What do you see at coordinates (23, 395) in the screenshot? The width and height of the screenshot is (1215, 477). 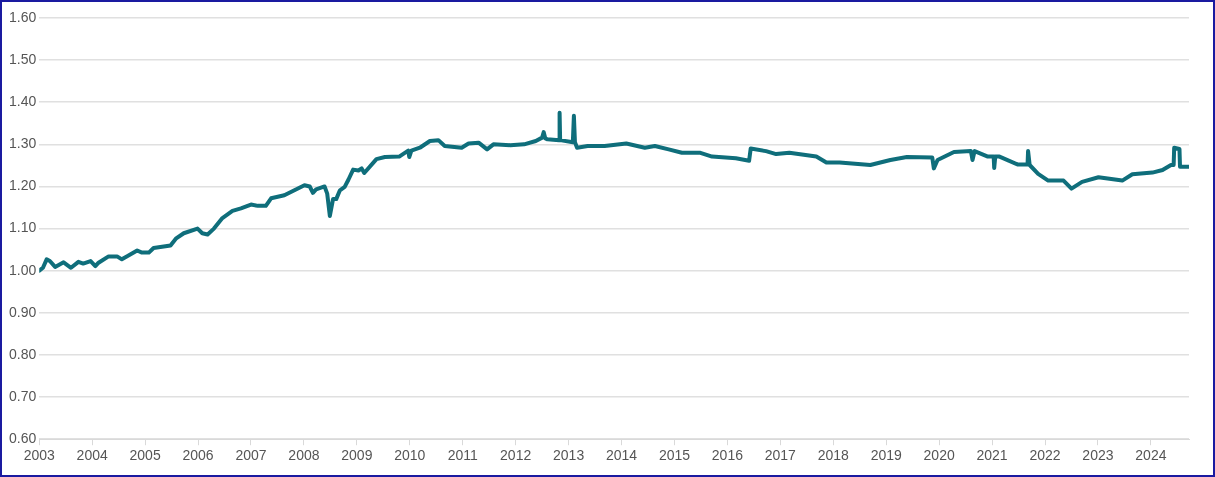 I see `y-tick-label: 0.70` at bounding box center [23, 395].